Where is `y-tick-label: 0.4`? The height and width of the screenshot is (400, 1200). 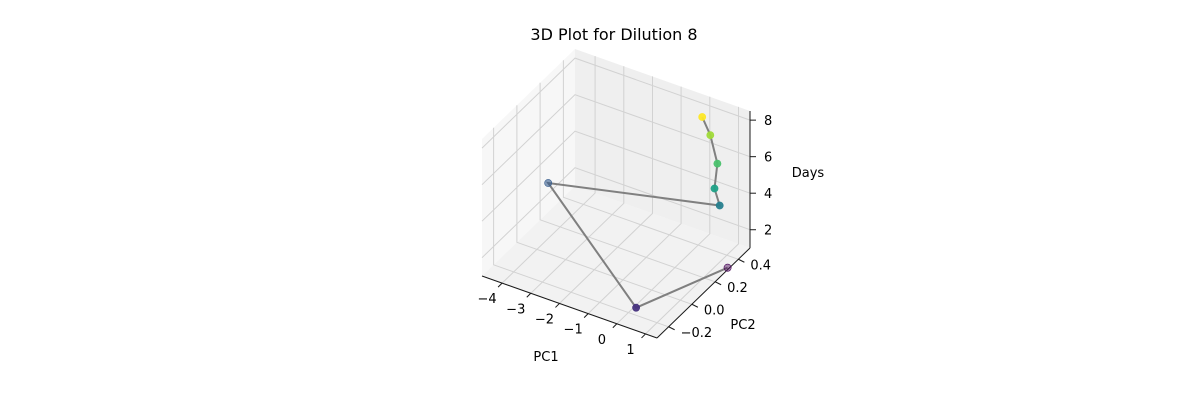 y-tick-label: 0.4 is located at coordinates (760, 265).